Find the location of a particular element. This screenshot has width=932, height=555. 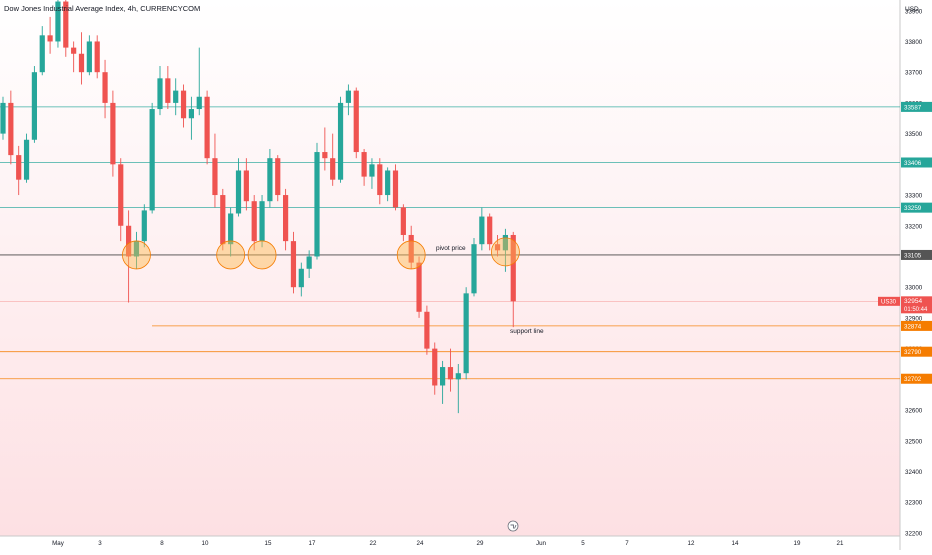

price-label-33259: 33259 is located at coordinates (916, 207).